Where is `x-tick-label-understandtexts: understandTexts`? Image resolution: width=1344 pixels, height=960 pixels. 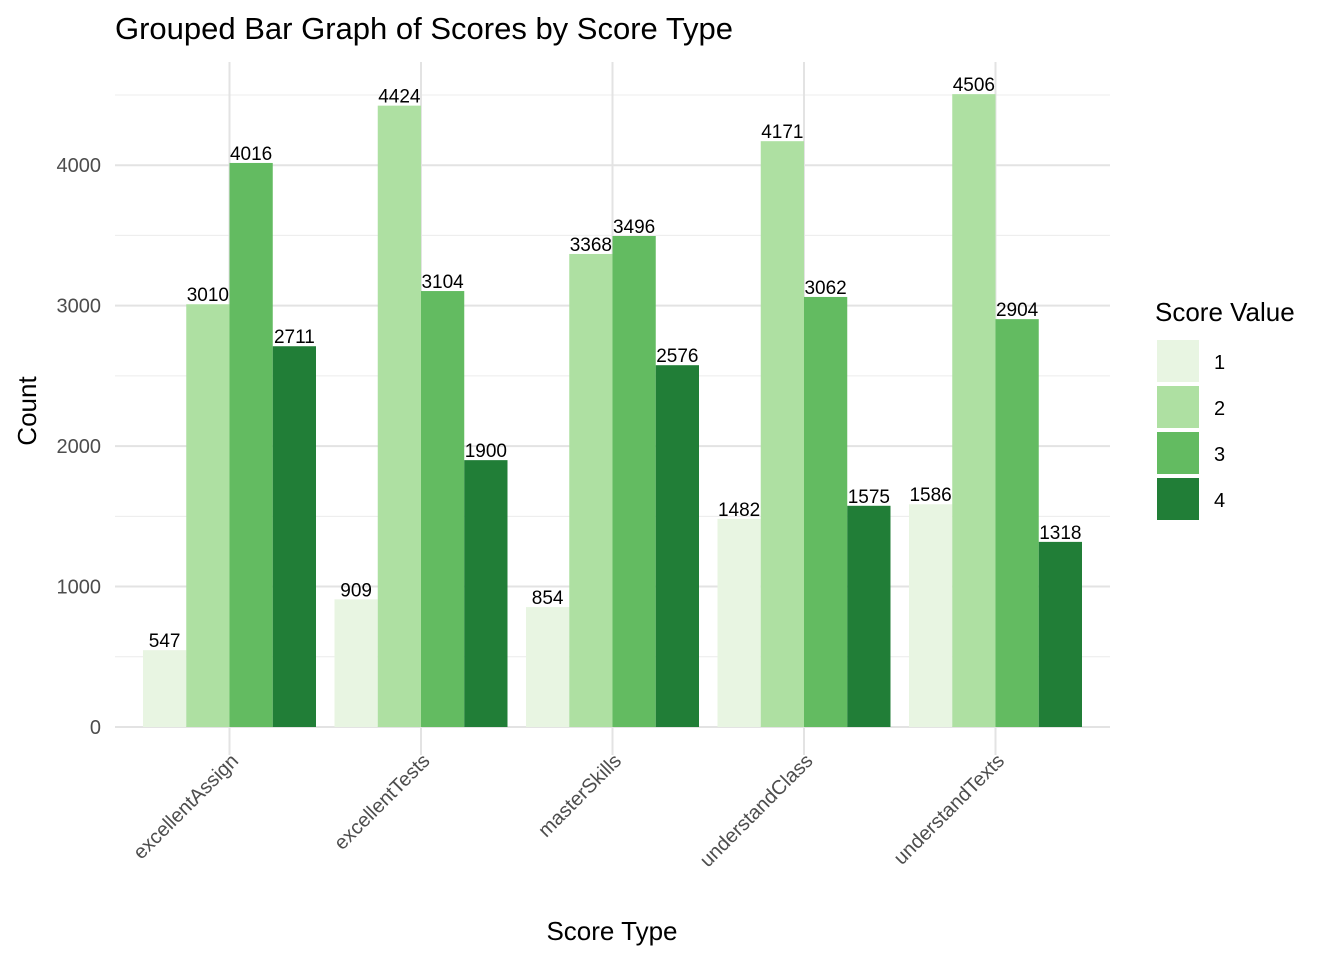
x-tick-label-understandtexts: understandTexts is located at coordinates (949, 809).